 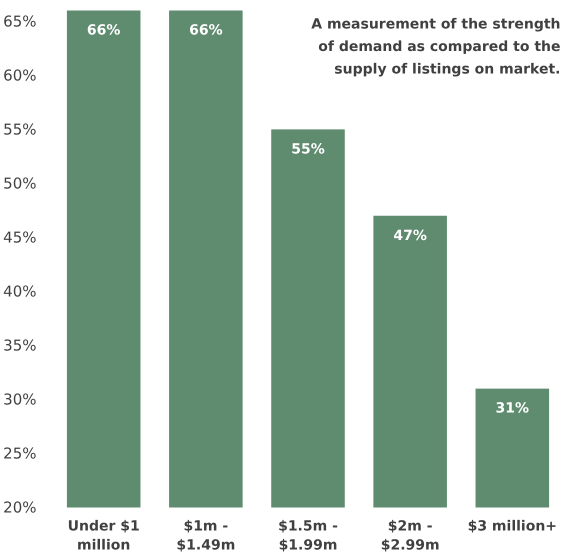 What do you see at coordinates (410, 236) in the screenshot?
I see `data-label: 47%` at bounding box center [410, 236].